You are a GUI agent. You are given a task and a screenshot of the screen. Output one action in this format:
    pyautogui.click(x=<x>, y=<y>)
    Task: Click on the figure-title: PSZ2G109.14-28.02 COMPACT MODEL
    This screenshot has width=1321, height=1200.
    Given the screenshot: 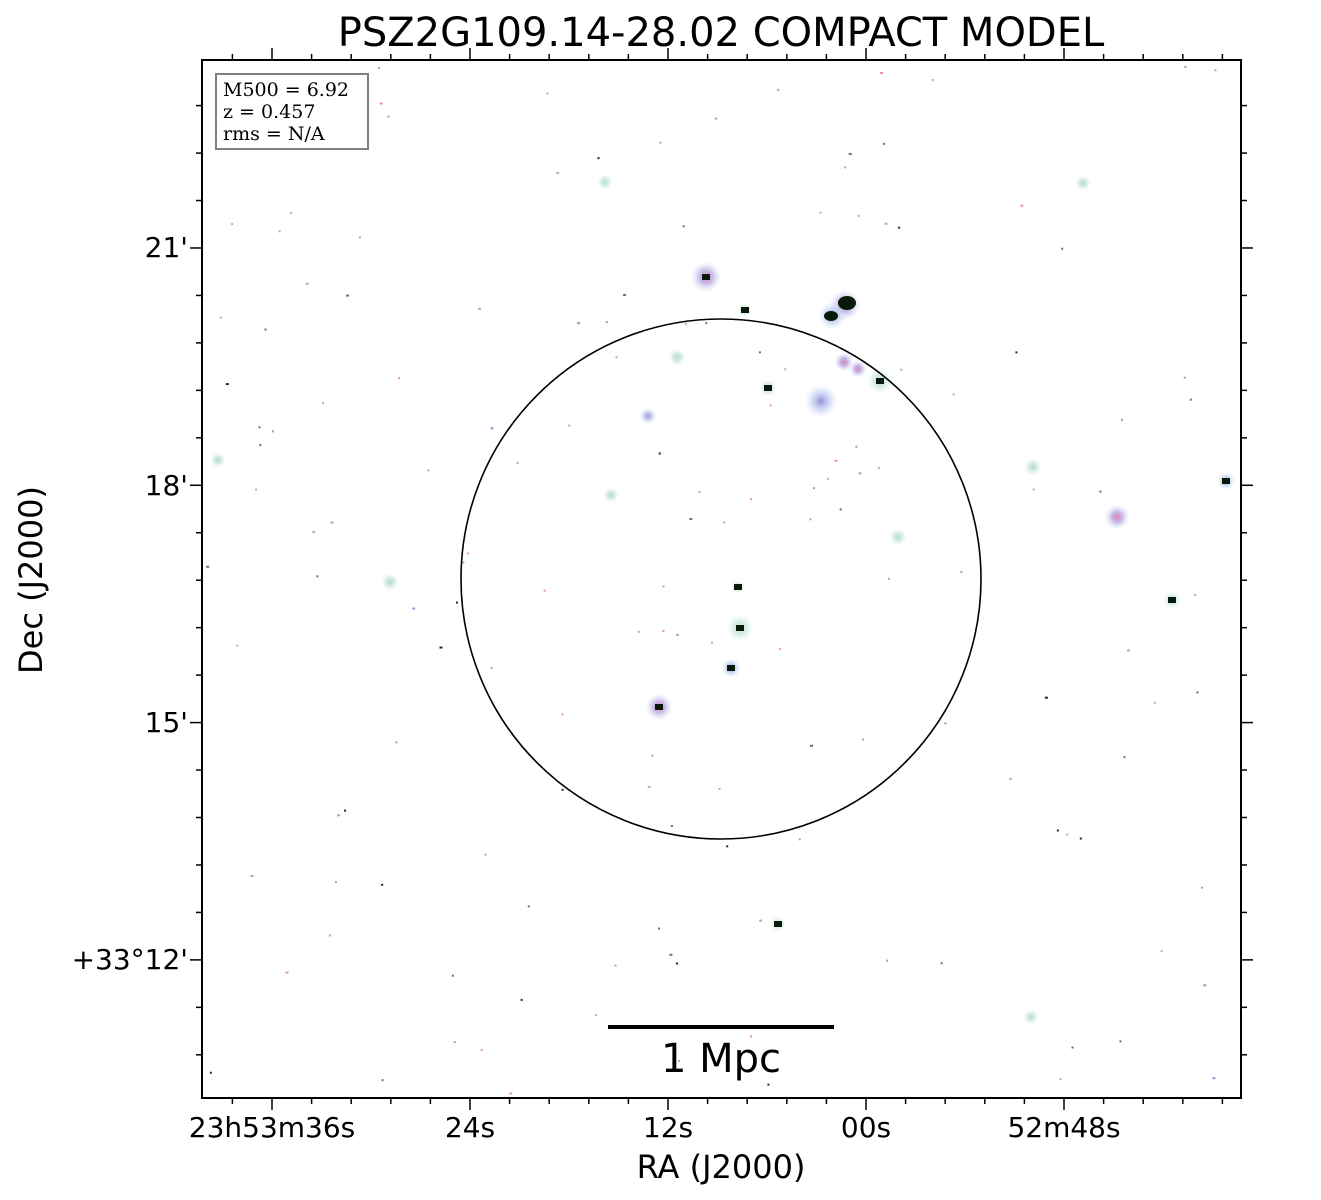 What is the action you would take?
    pyautogui.click(x=721, y=33)
    